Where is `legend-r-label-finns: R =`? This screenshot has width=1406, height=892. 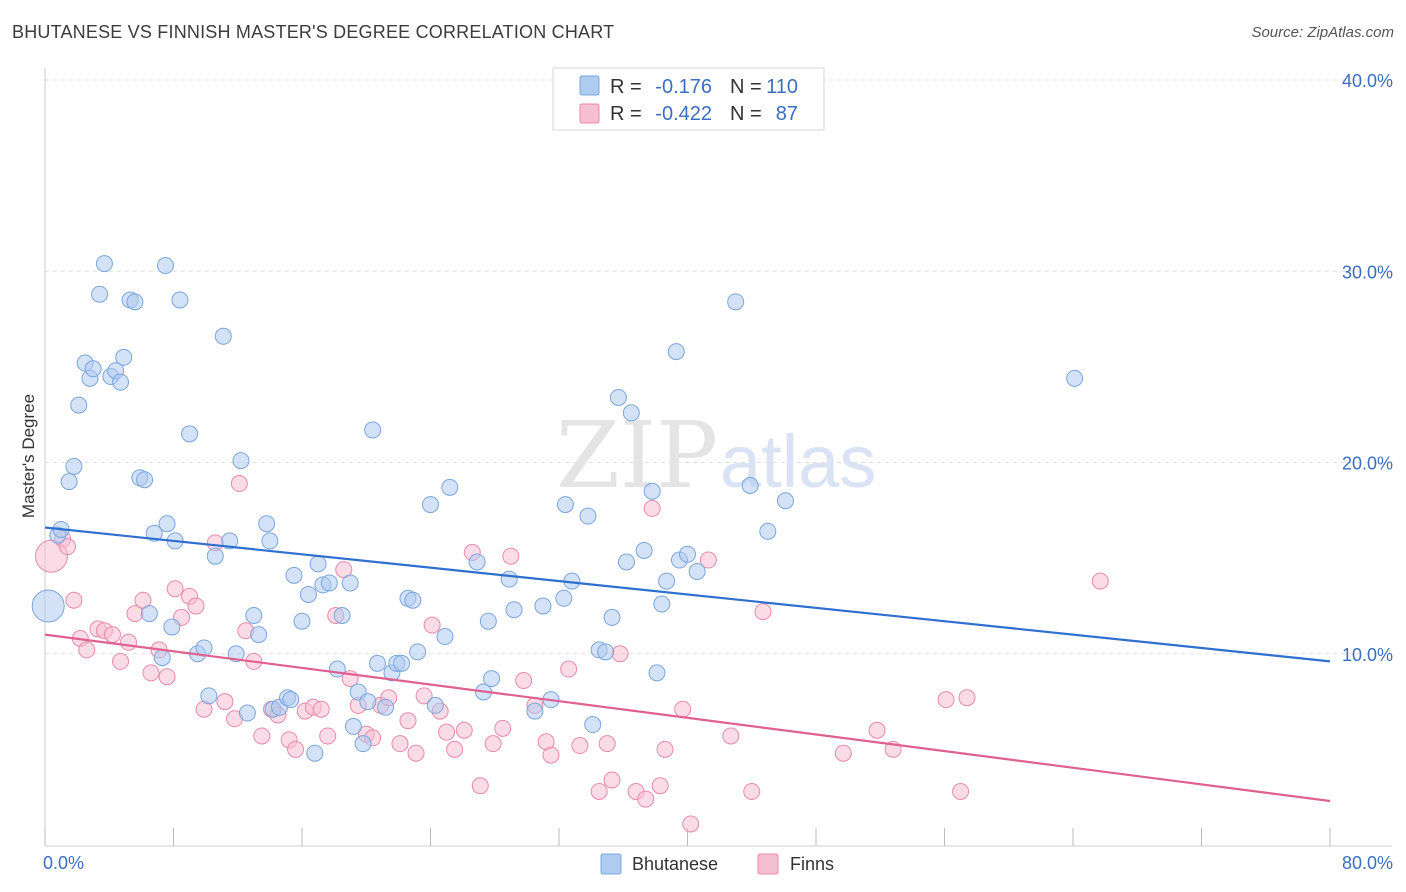
legend-r-label-finns: R = is located at coordinates (626, 114).